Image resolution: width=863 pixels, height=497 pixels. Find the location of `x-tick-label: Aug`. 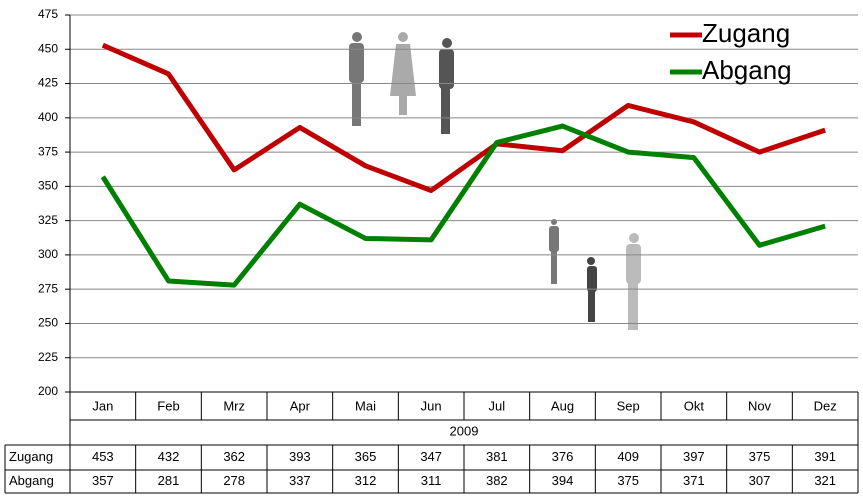

x-tick-label: Aug is located at coordinates (562, 405).